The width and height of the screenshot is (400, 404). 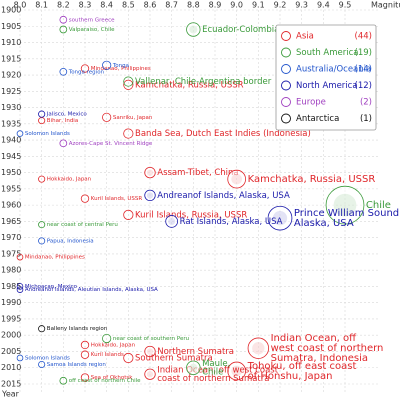 I want to click on y-tick-label: 1960, so click(x=11, y=205).